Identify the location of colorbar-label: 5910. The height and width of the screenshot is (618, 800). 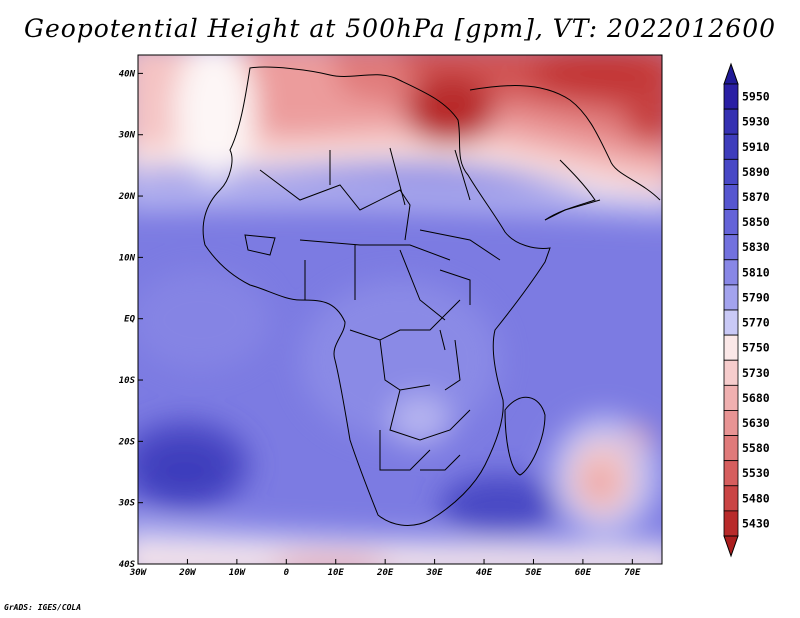
(756, 147).